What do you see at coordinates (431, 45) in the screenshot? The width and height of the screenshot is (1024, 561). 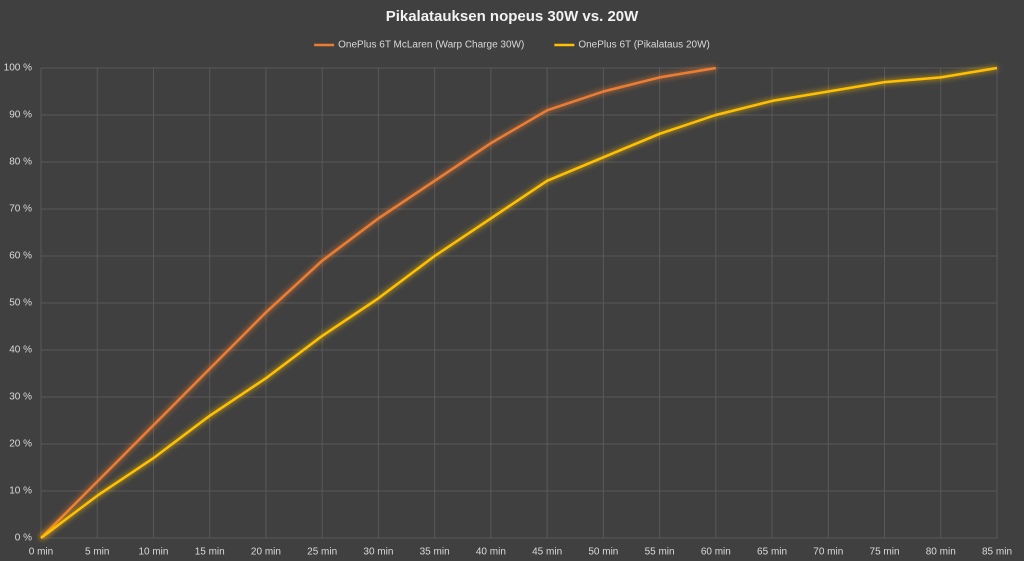 I see `legend-label: OnePlus 6T McLaren (Warp Charge 30W)` at bounding box center [431, 45].